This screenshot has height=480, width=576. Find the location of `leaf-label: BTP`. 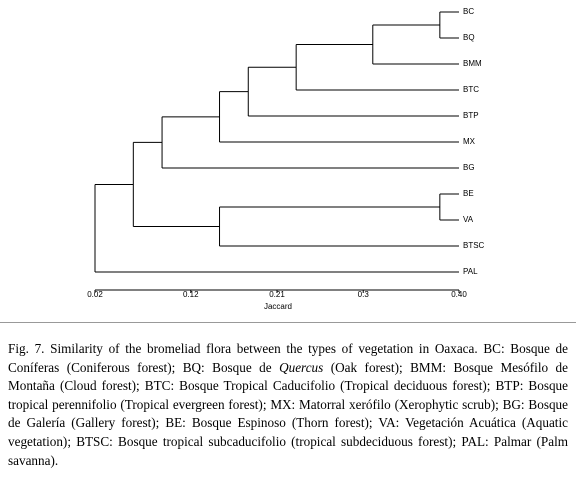

leaf-label: BTP is located at coordinates (471, 115).